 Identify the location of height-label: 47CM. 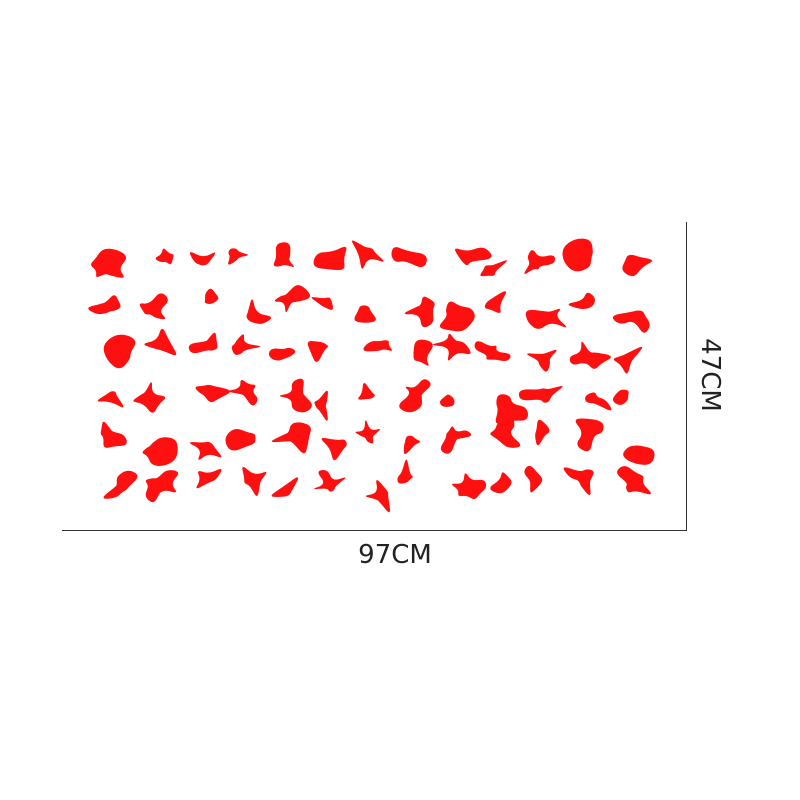
(710, 375).